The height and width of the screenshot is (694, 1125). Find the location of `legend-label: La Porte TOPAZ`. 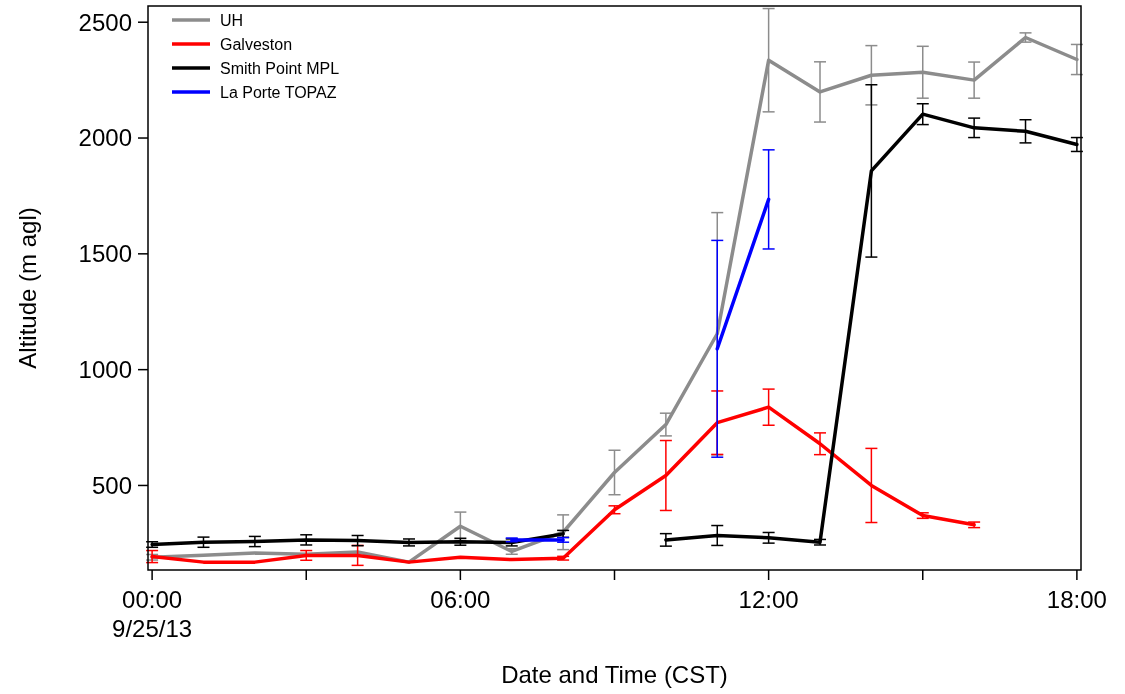

legend-label: La Porte TOPAZ is located at coordinates (278, 92).